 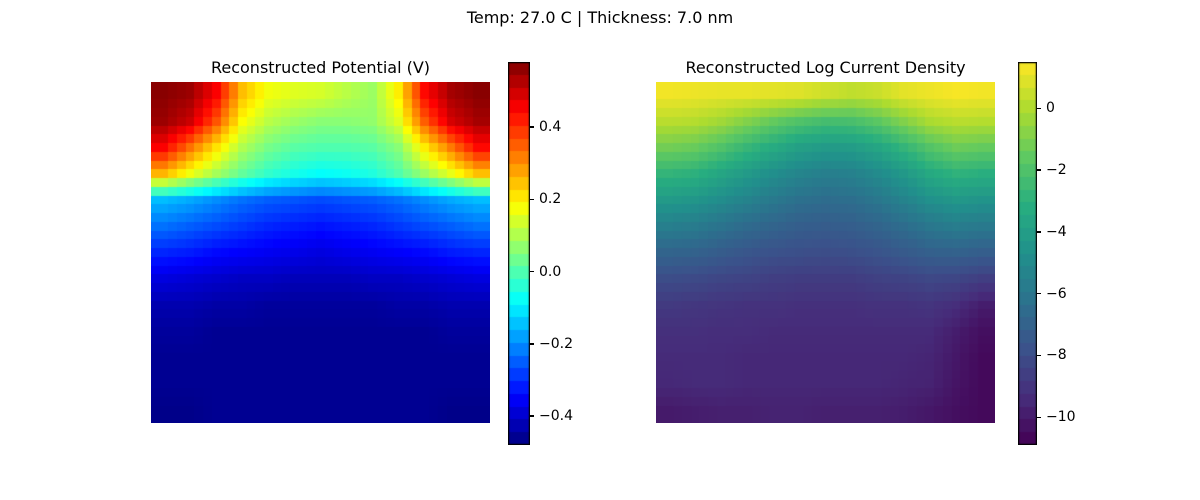 I want to click on current-density-plot-title: Reconstructed Log Current Density, so click(x=825, y=67).